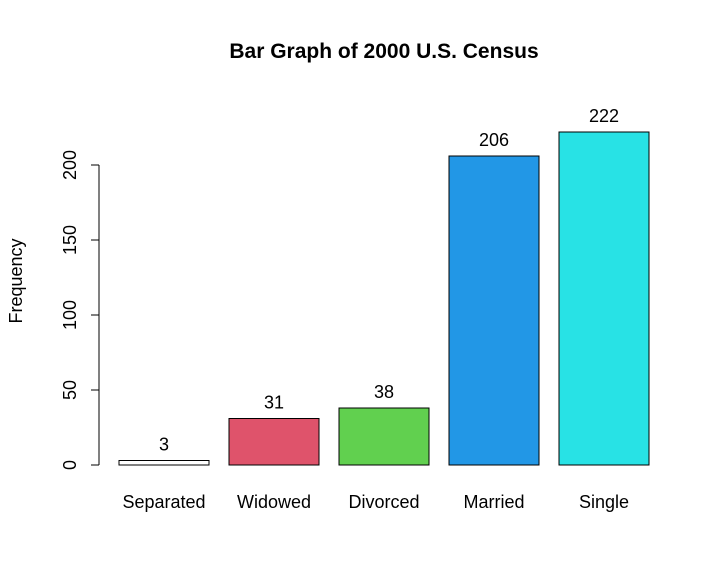 The height and width of the screenshot is (588, 721). I want to click on category-label: Divorced, so click(383, 502).